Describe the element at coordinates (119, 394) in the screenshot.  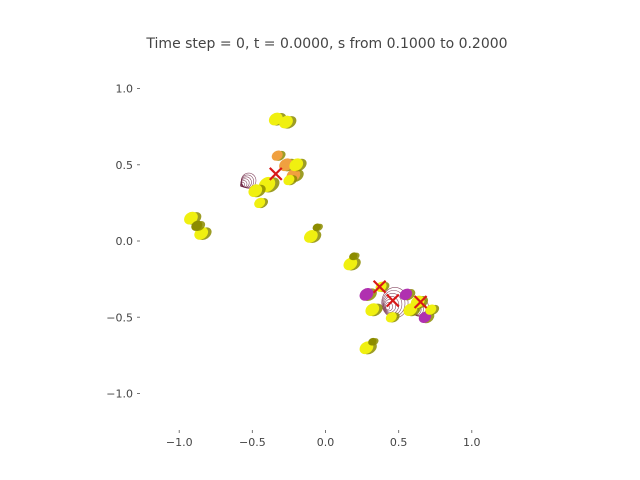
I see `y-tick-label: −1.0` at that location.